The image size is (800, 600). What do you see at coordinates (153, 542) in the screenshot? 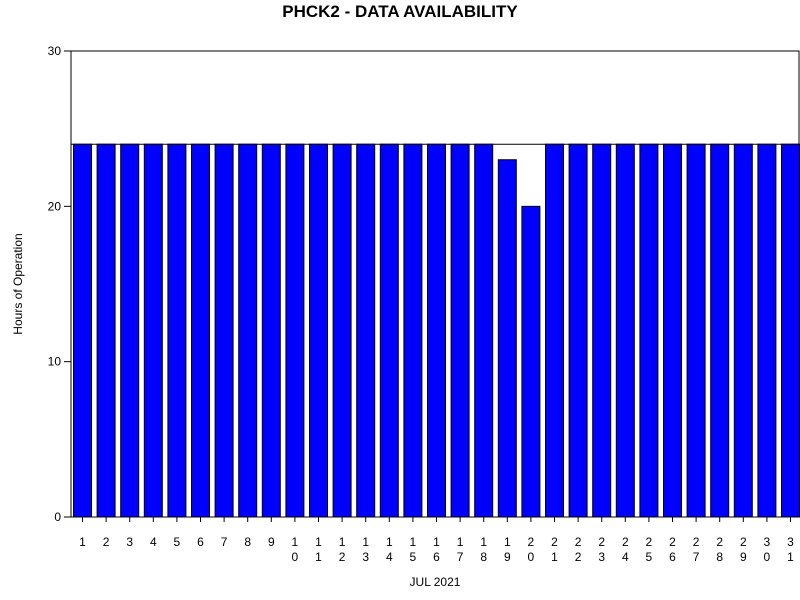
I see `x-tick-label-4: 4` at bounding box center [153, 542].